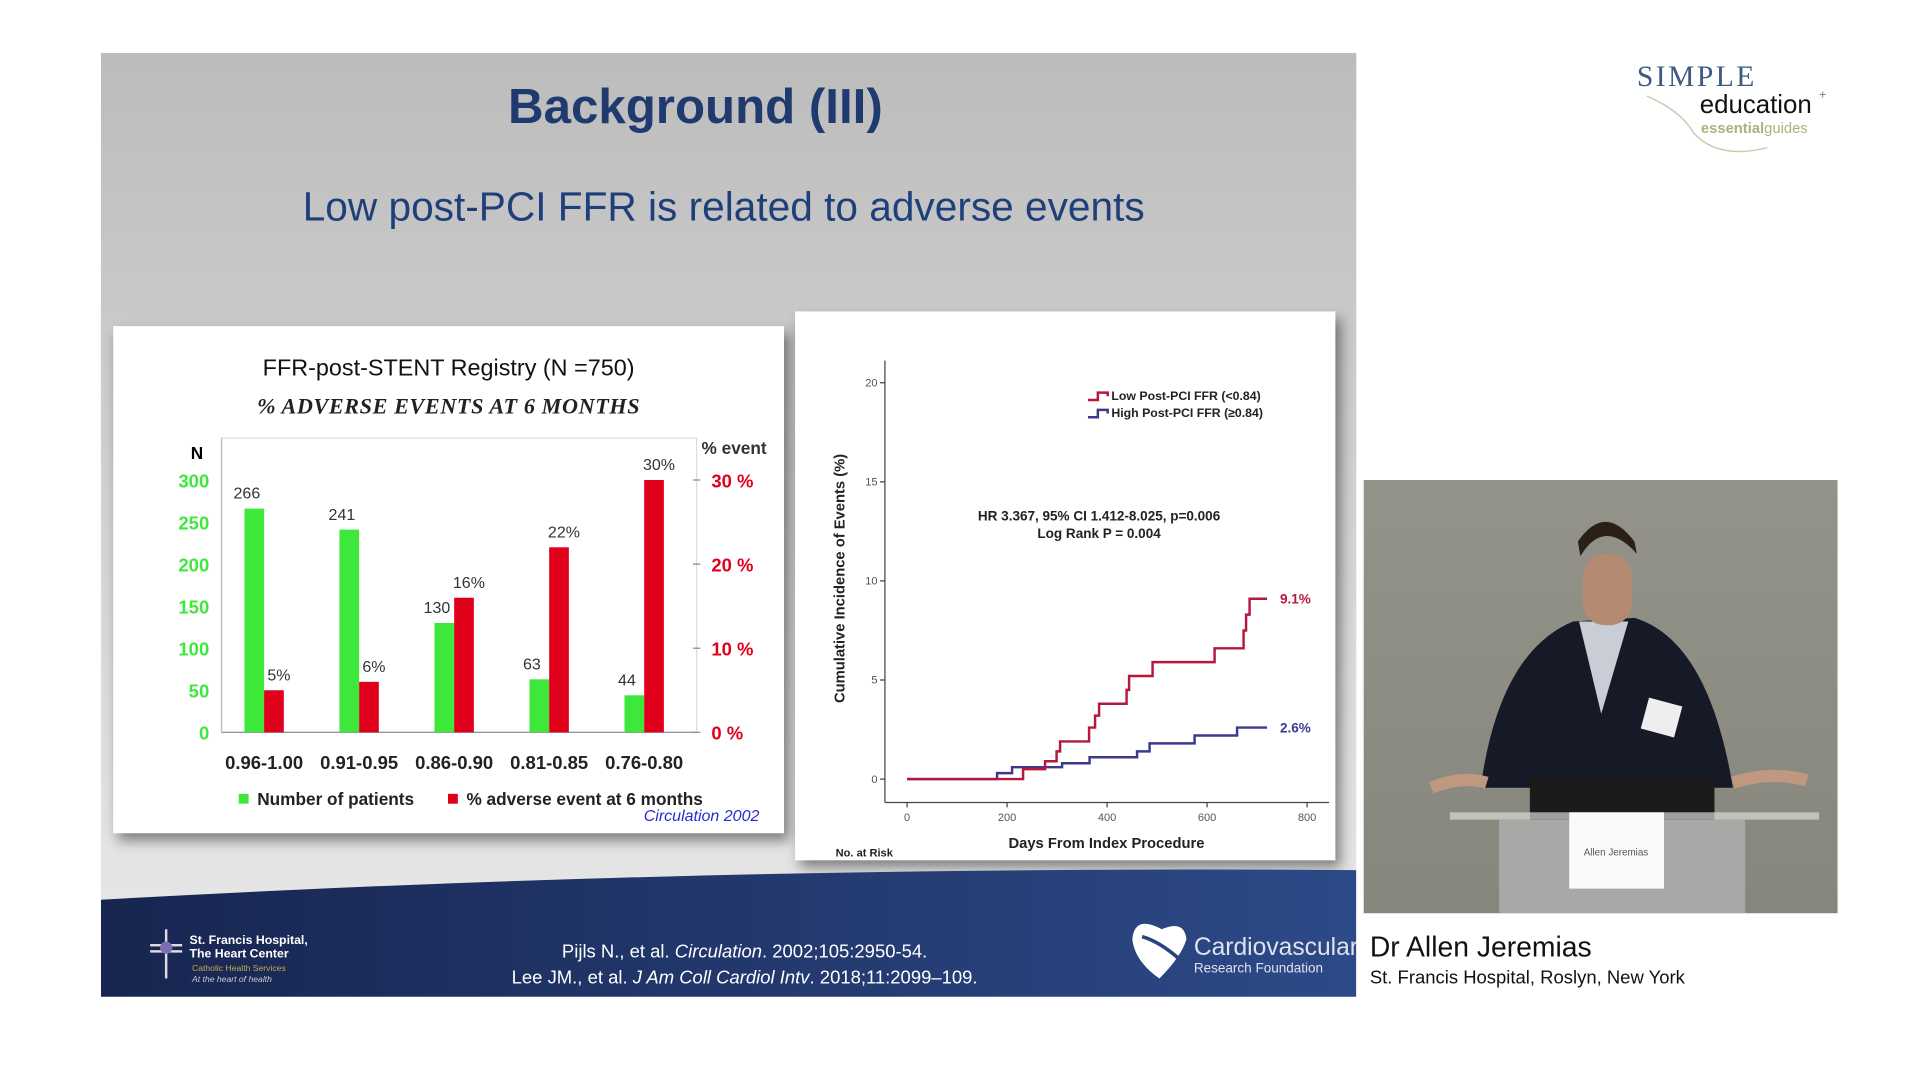  What do you see at coordinates (865, 854) in the screenshot?
I see `no-at-risk-label: No. at Risk` at bounding box center [865, 854].